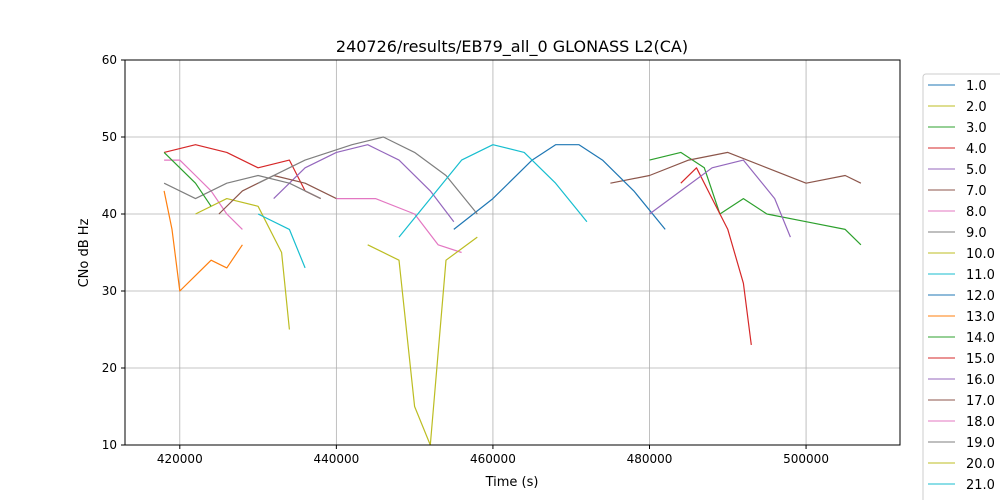 The height and width of the screenshot is (504, 1000). Describe the element at coordinates (976, 107) in the screenshot. I see `legend-label: 2.0` at that location.